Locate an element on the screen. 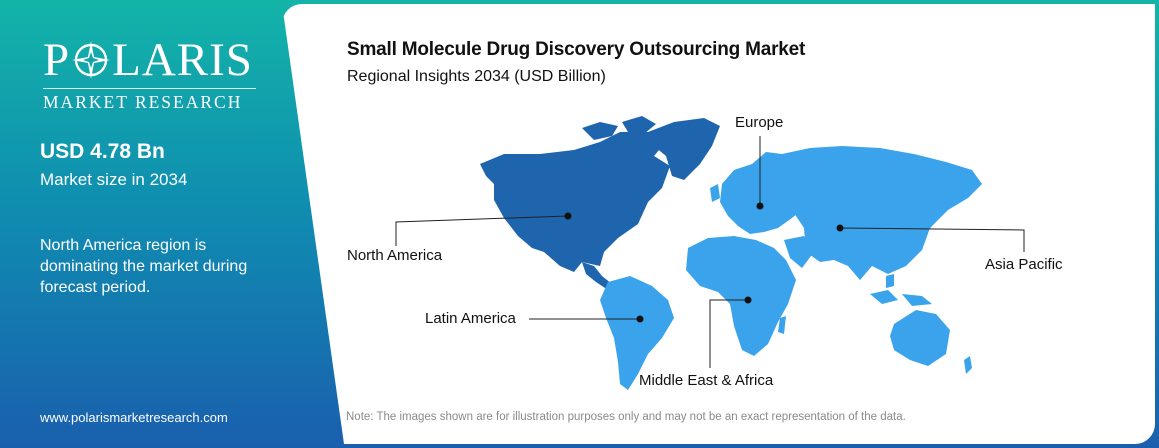 The width and height of the screenshot is (1159, 448). callout-europe: Europe is located at coordinates (759, 162).